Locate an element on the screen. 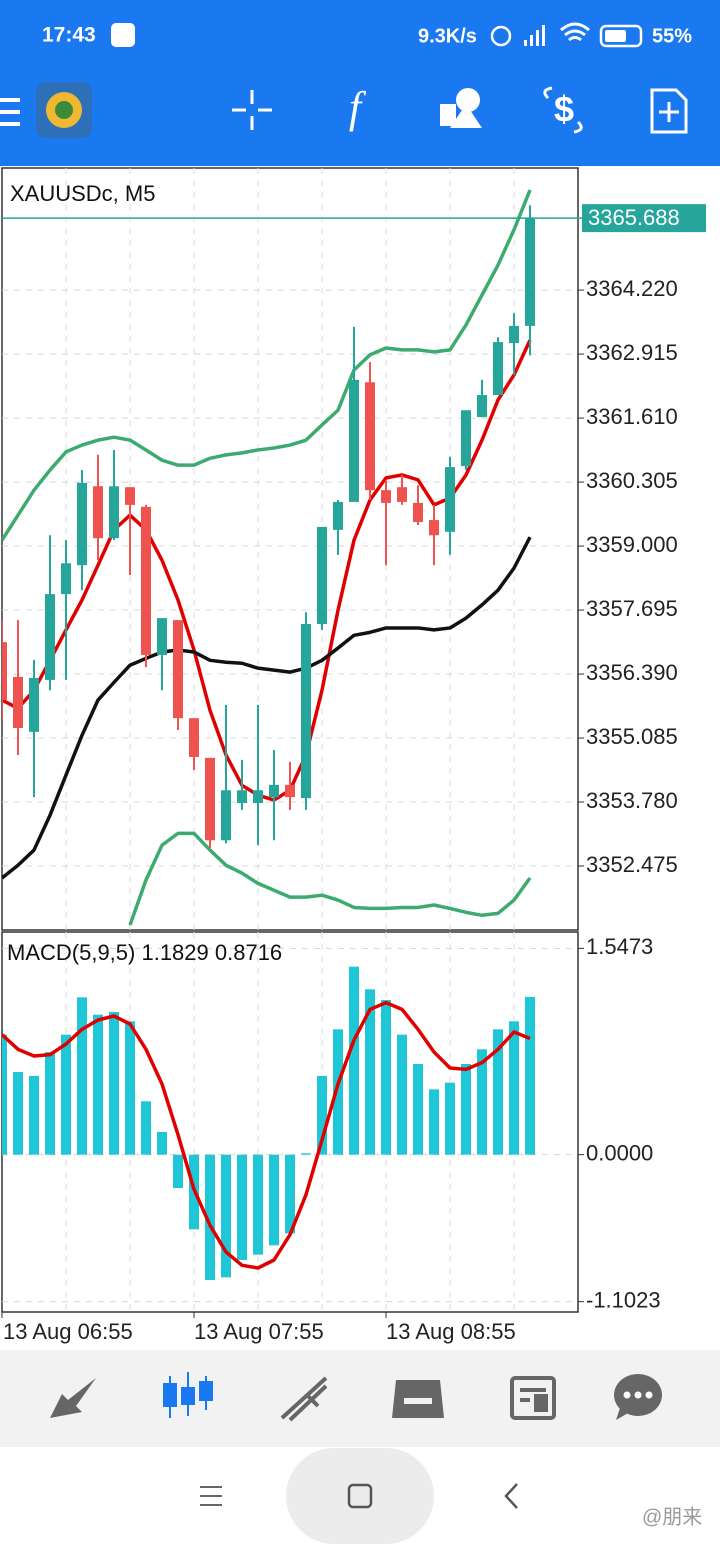 The image size is (720, 1544). tab-chart is located at coordinates (188, 1395).